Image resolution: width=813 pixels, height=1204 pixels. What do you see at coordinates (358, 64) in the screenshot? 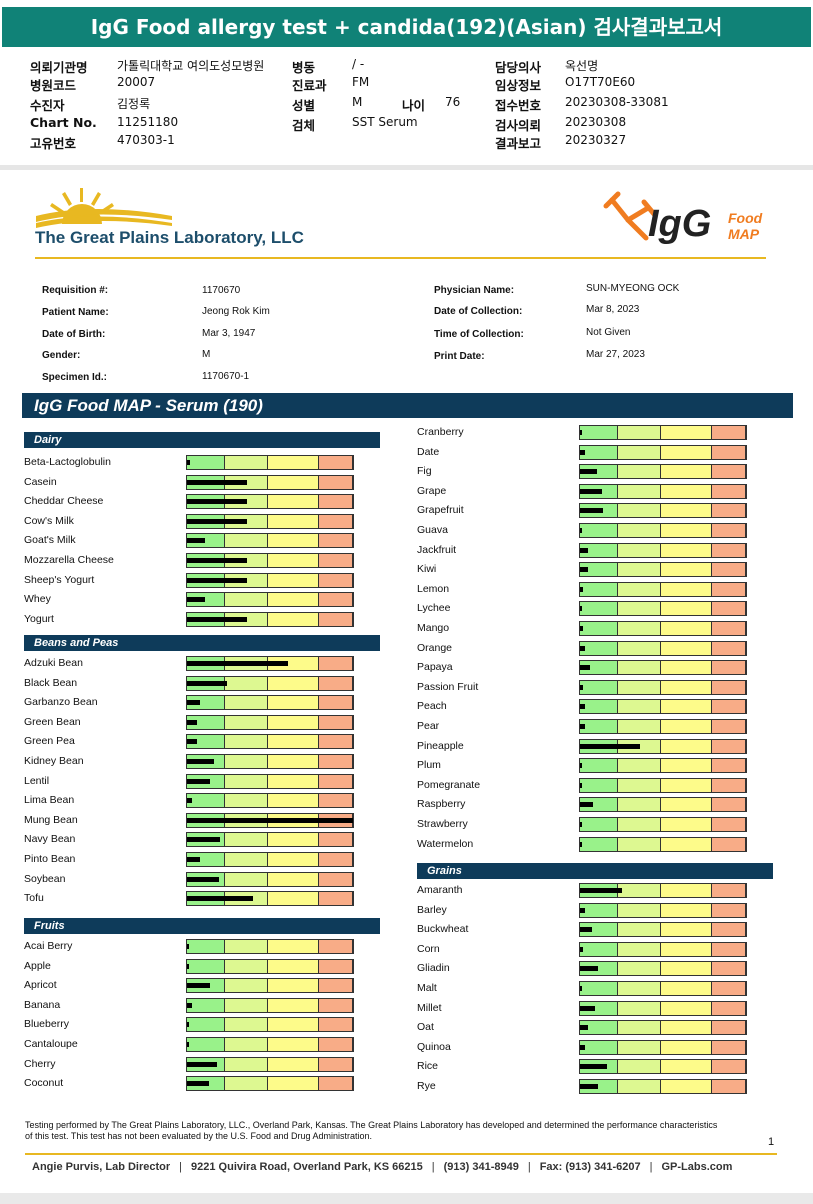
I see `header-value: / -` at bounding box center [358, 64].